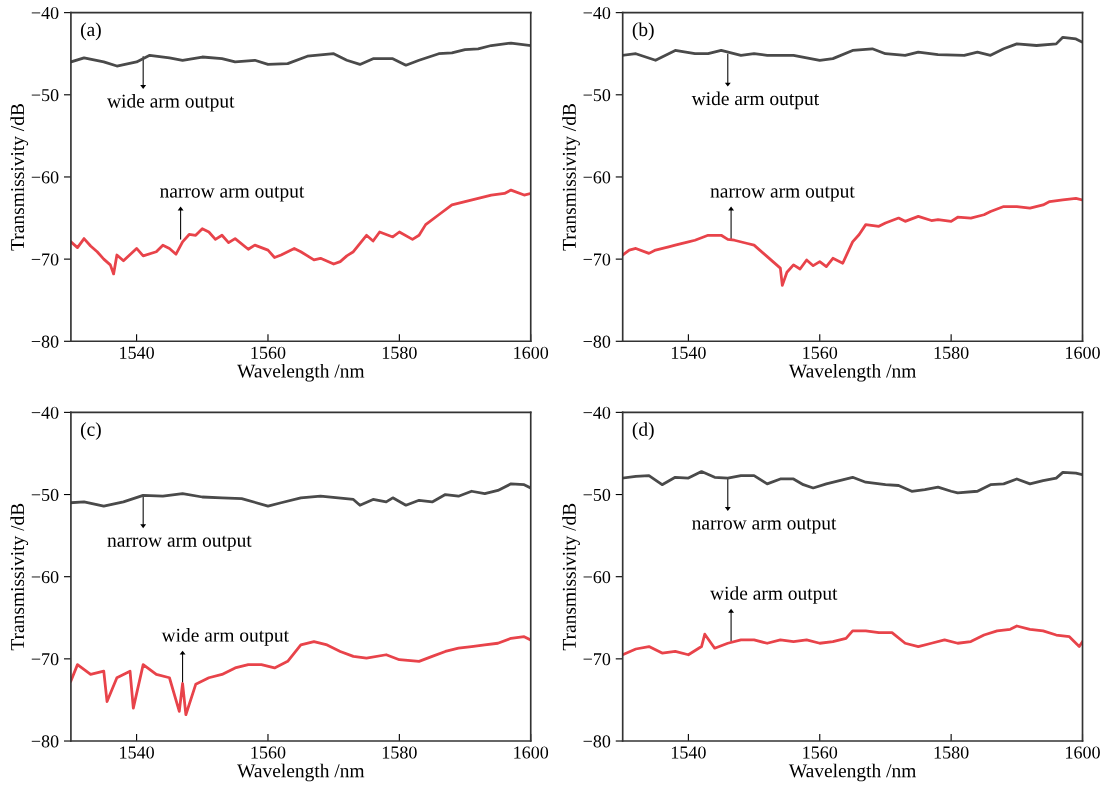 The height and width of the screenshot is (790, 1108). Describe the element at coordinates (643, 431) in the screenshot. I see `annotation: (d)` at that location.